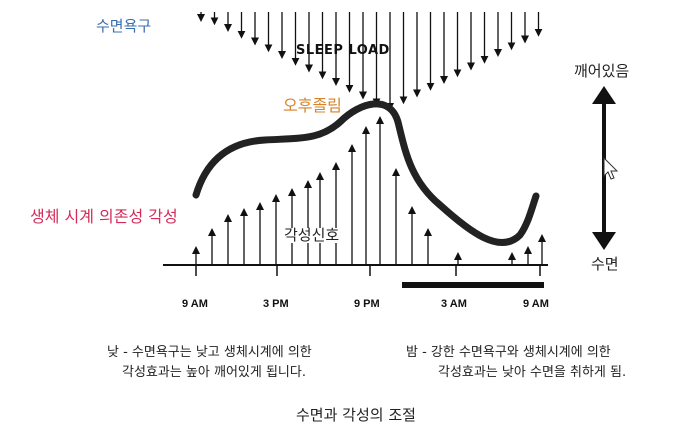 The height and width of the screenshot is (438, 698). Describe the element at coordinates (312, 235) in the screenshot. I see `alert-signal-label: 각성신호` at that location.